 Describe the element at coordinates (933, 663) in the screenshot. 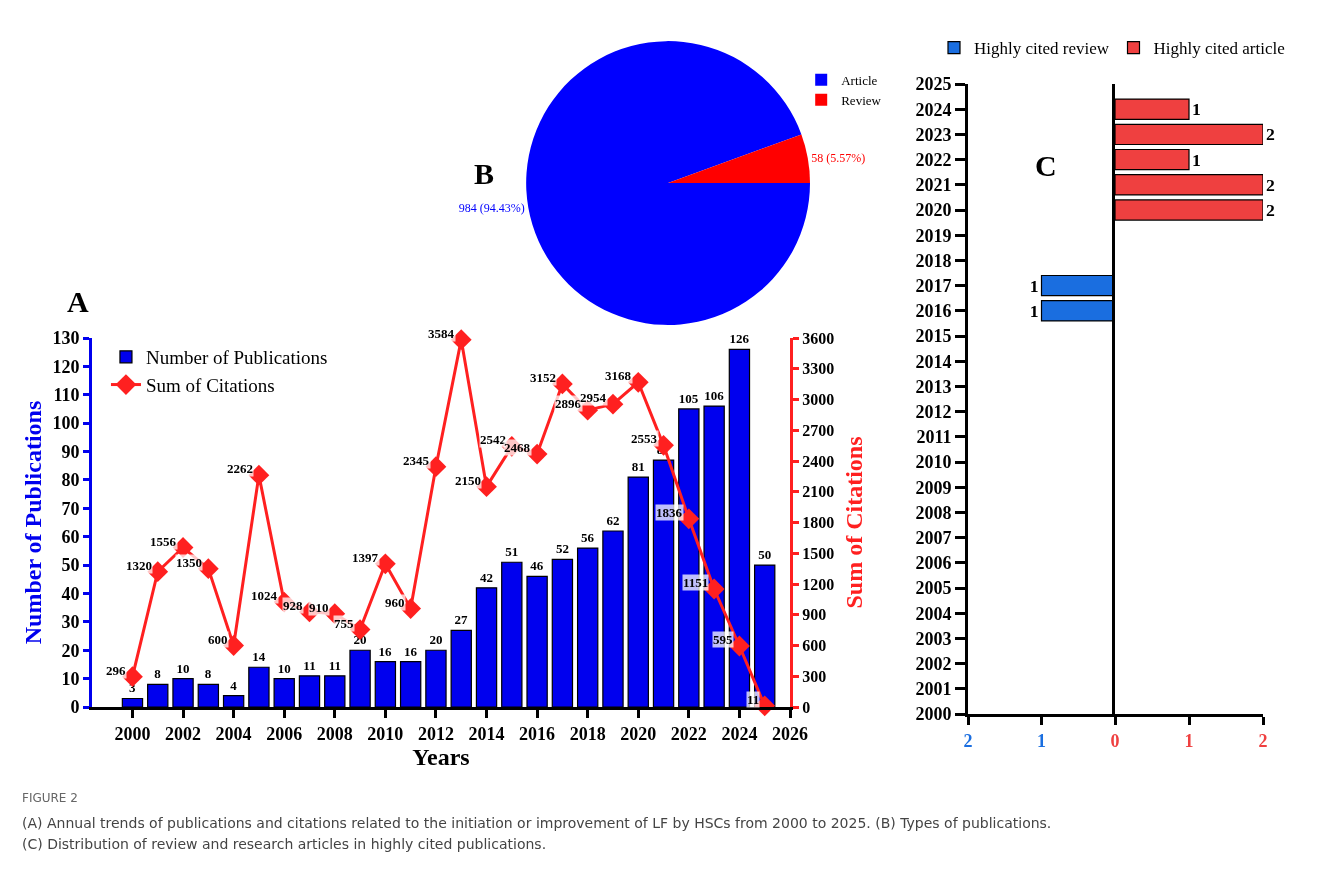

I see `y-tick-label: 2002` at that location.